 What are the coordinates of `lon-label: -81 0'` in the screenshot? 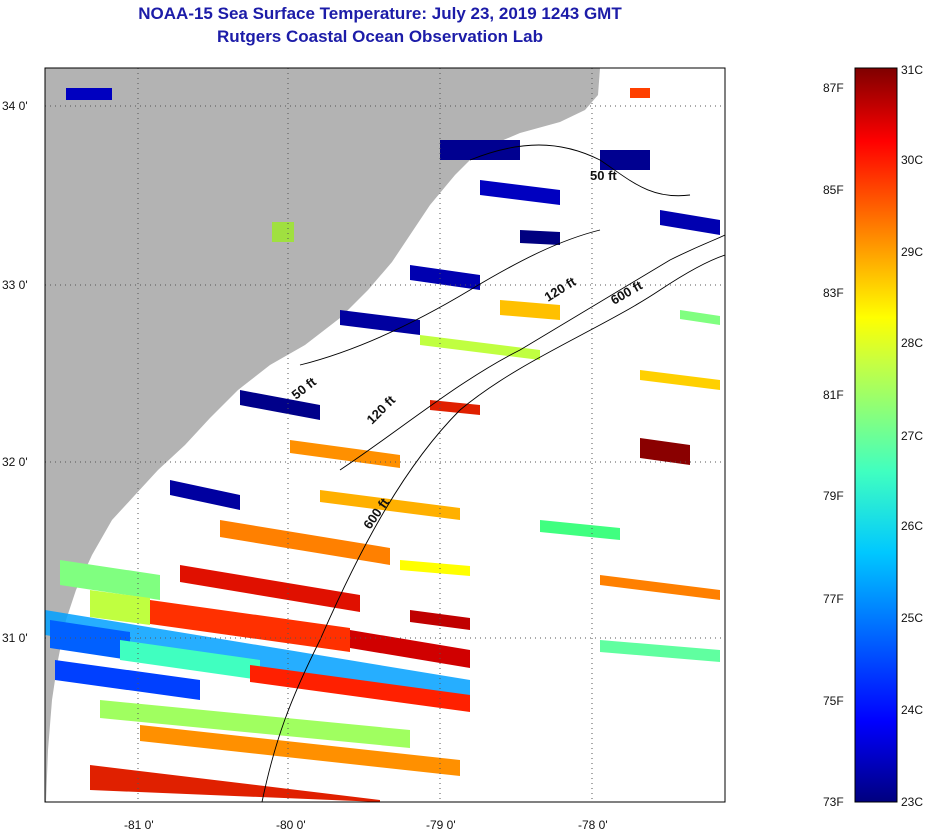 It's located at (139, 825).